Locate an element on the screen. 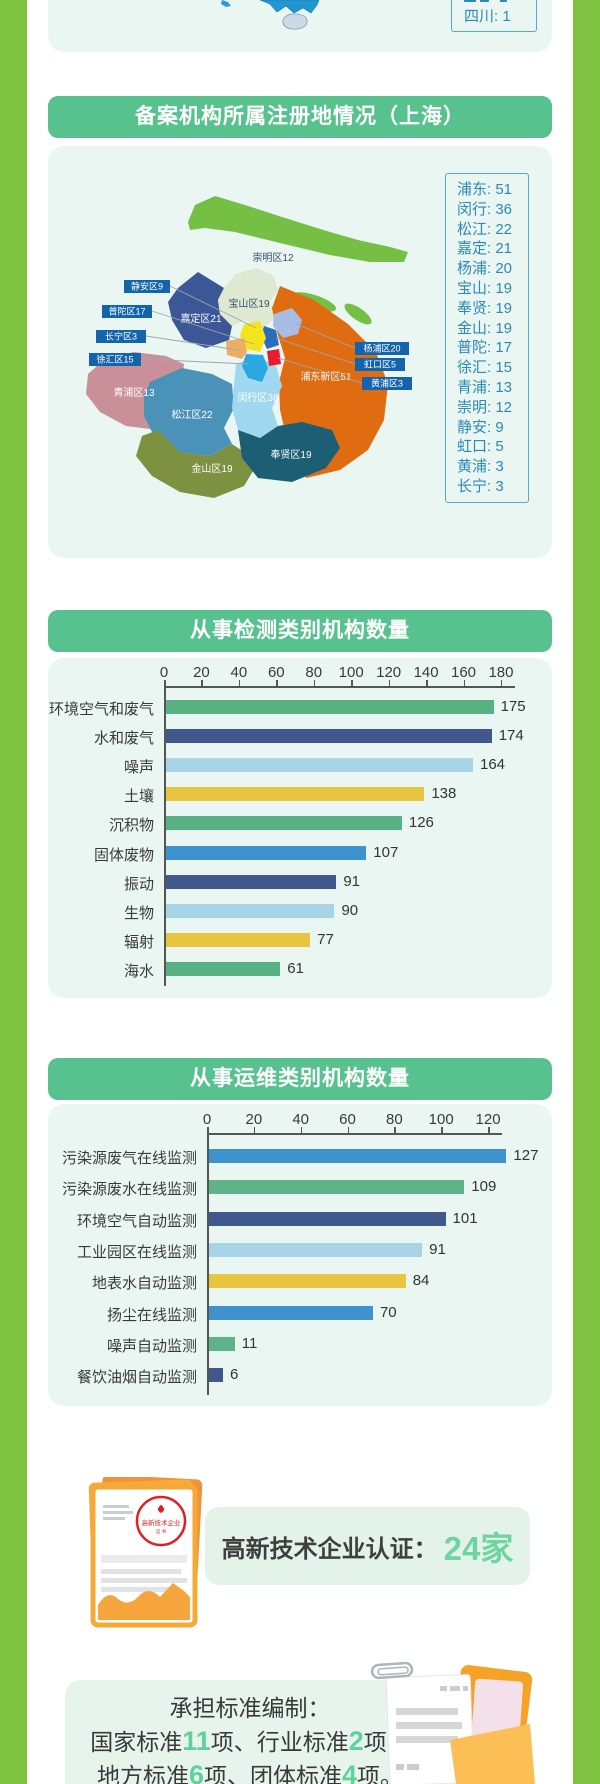 The width and height of the screenshot is (600, 1784). district-minhang is located at coordinates (257, 397).